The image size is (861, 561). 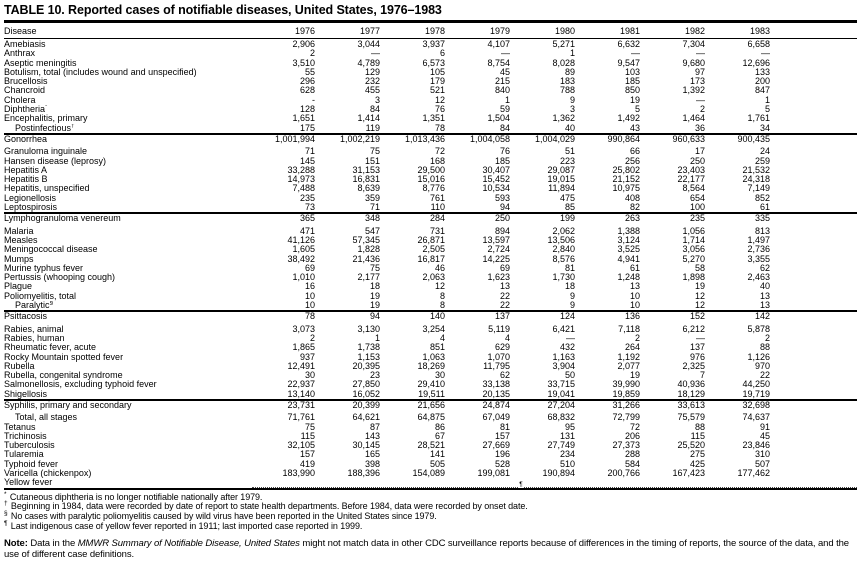 What do you see at coordinates (764, 287) in the screenshot?
I see `value-cell: 40` at bounding box center [764, 287].